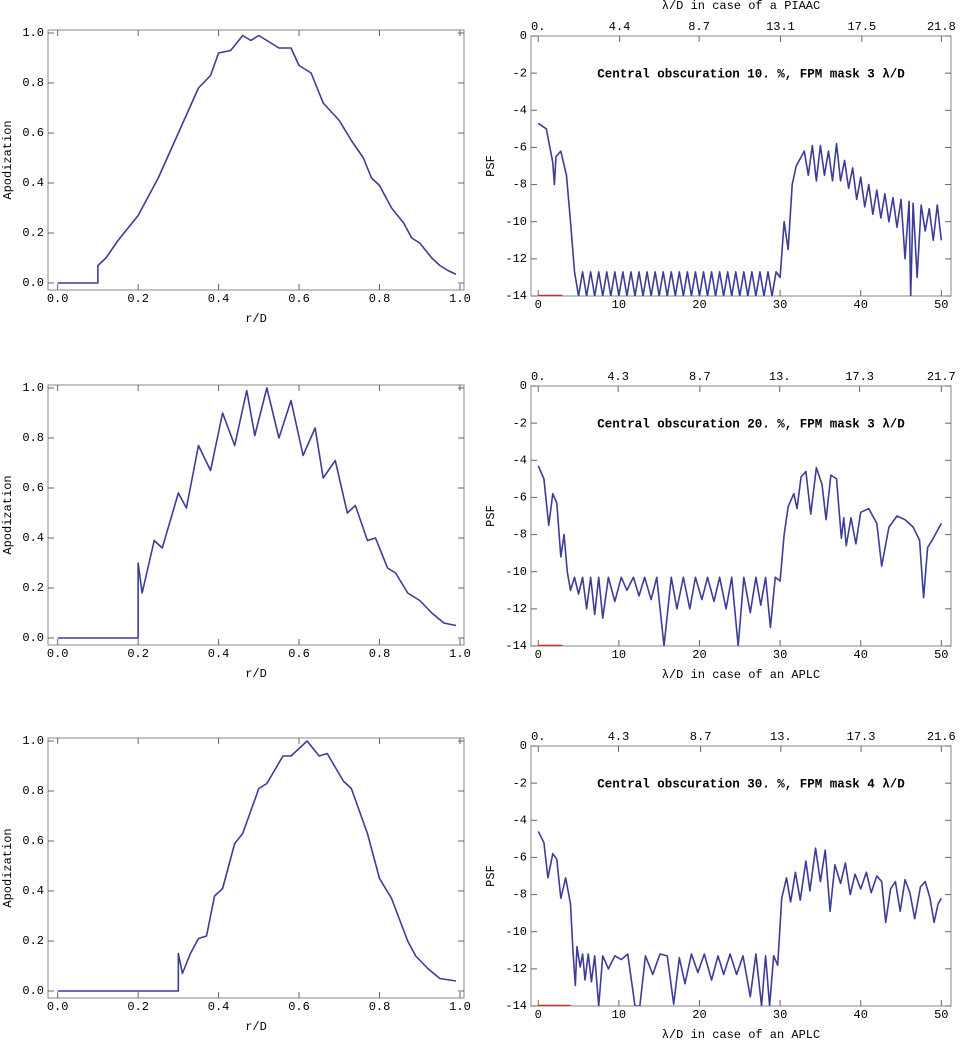  What do you see at coordinates (620, 27) in the screenshot?
I see `x2-tick-label: 4.4` at bounding box center [620, 27].